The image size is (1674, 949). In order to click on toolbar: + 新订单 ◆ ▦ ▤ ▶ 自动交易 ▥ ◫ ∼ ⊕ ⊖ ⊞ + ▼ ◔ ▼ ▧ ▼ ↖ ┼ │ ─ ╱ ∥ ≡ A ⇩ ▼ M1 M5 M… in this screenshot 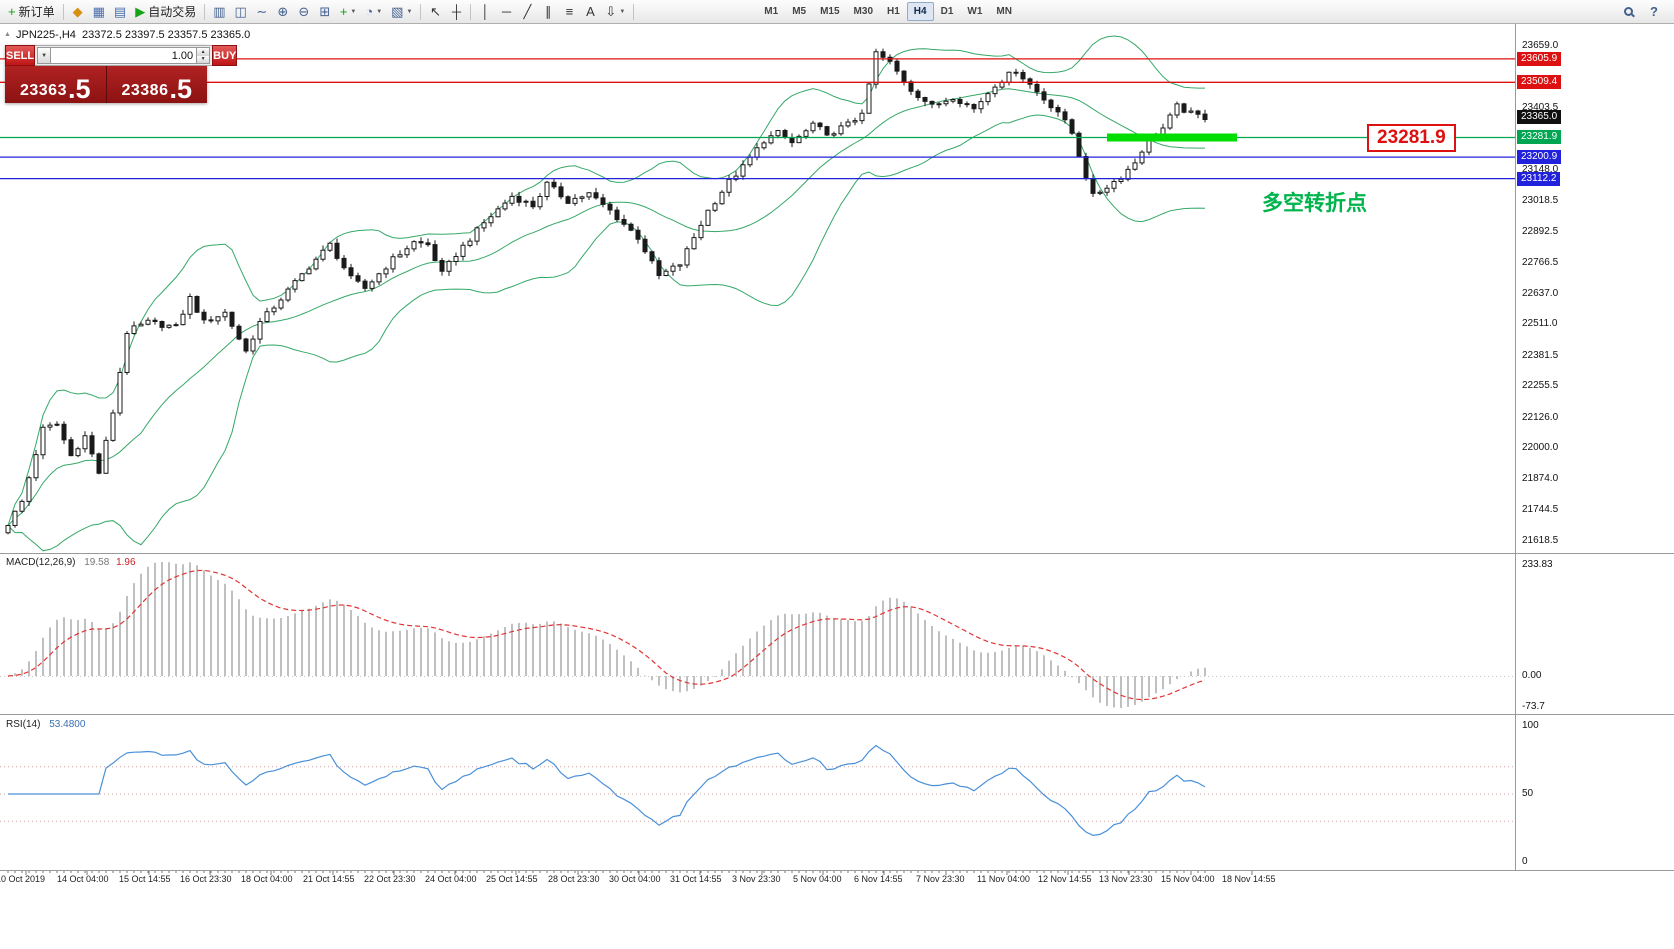, I will do `click(837, 12)`.